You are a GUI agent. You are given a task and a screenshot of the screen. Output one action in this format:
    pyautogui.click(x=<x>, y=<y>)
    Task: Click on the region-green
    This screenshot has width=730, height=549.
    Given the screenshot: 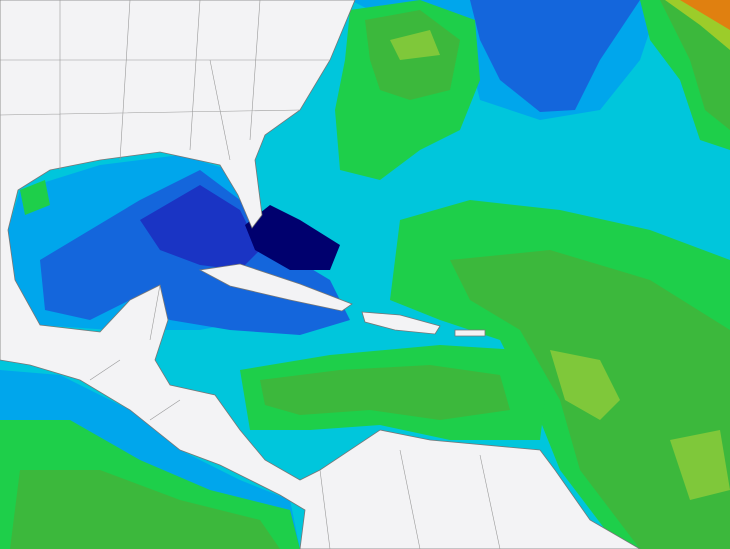 What is the action you would take?
    pyautogui.click(x=35, y=197)
    